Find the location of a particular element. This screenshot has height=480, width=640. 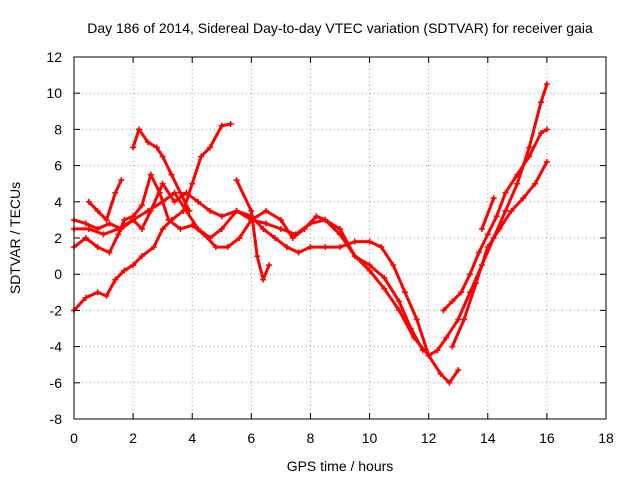

y-tick-label: -6 is located at coordinates (56, 383).